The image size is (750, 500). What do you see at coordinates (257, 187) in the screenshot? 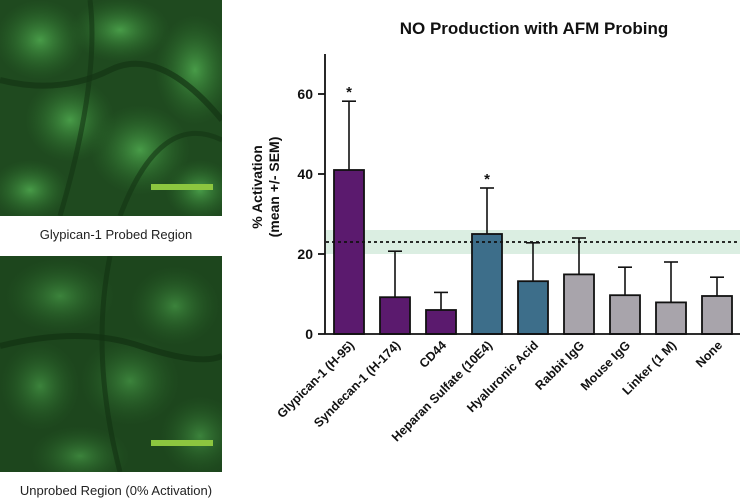
I see `y-axis-label-line1: % Activation` at bounding box center [257, 187].